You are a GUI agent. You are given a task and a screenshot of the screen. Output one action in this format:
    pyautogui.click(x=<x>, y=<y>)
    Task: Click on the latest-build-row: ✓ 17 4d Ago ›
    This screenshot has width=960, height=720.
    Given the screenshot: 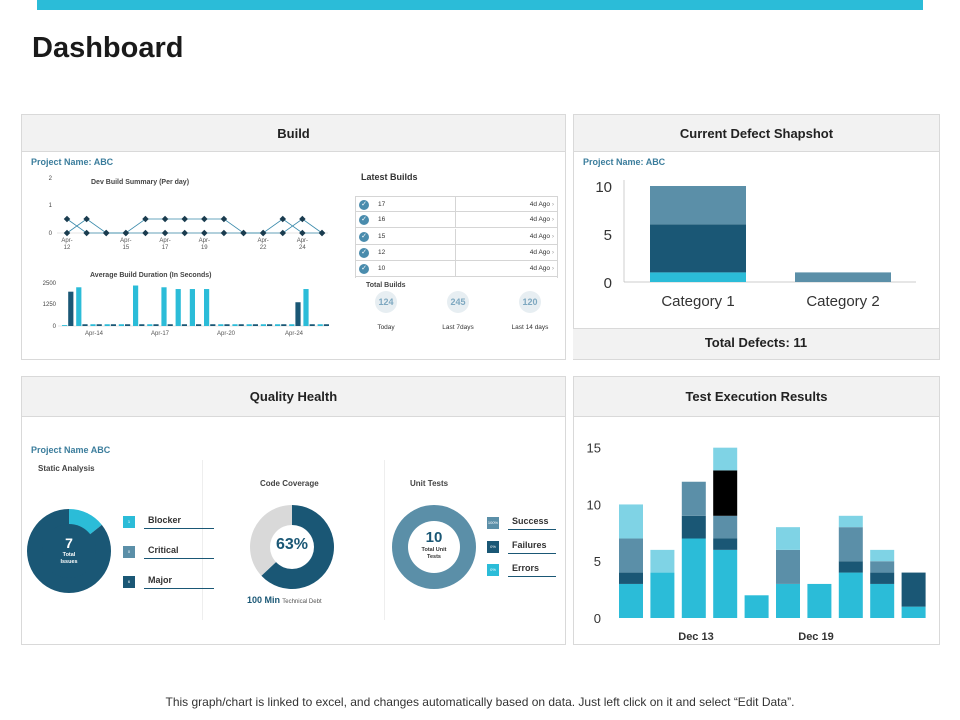 What is the action you would take?
    pyautogui.click(x=456, y=204)
    